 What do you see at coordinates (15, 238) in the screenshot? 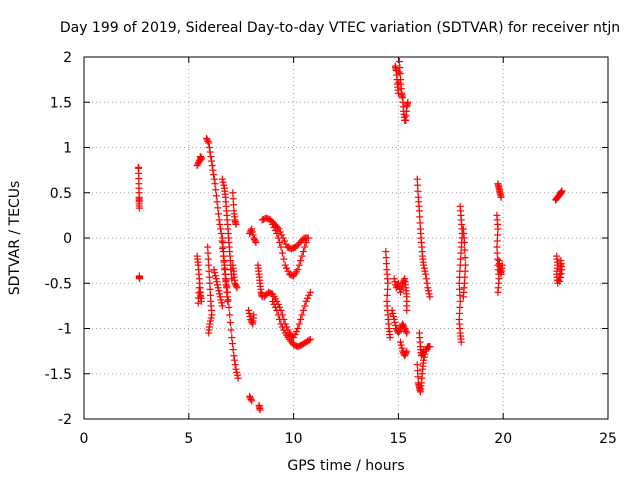
I see `y-axis-label: SDTVAR / TECUs` at bounding box center [15, 238].